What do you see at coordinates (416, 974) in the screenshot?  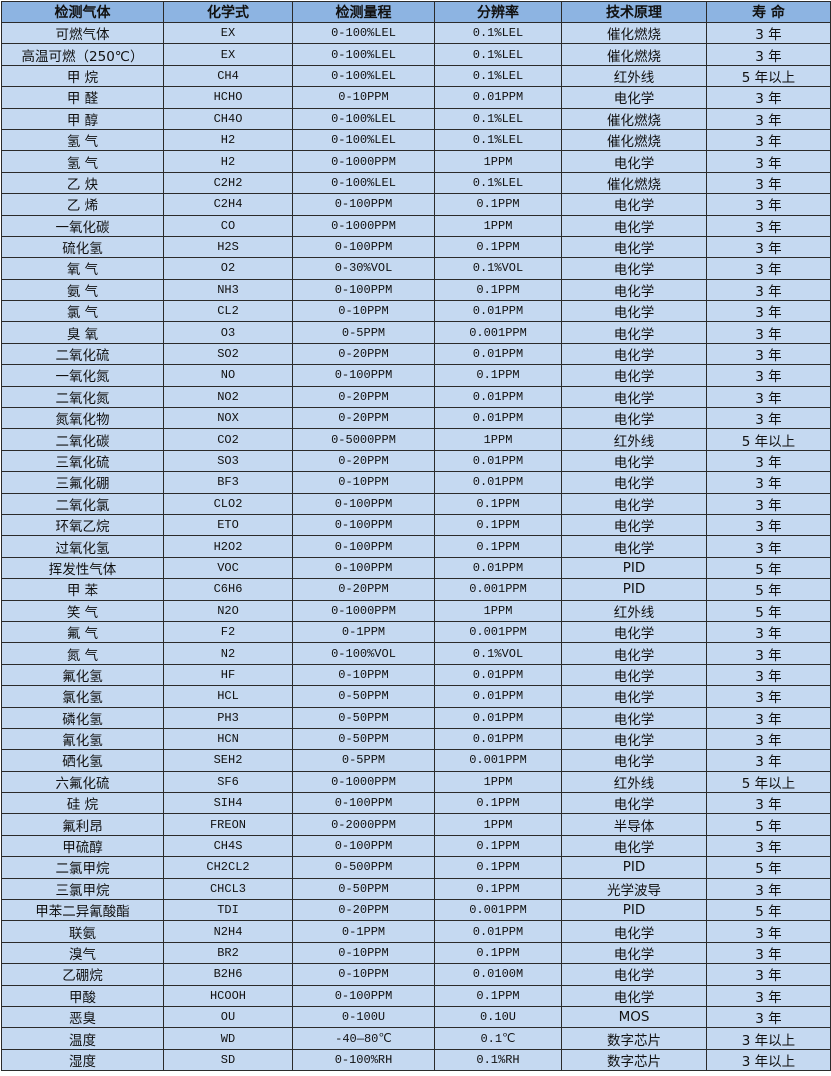 I see `table-row: 乙硼烷 B2H6 0-10PPM 0.0100M 电化学 3 年` at bounding box center [416, 974].